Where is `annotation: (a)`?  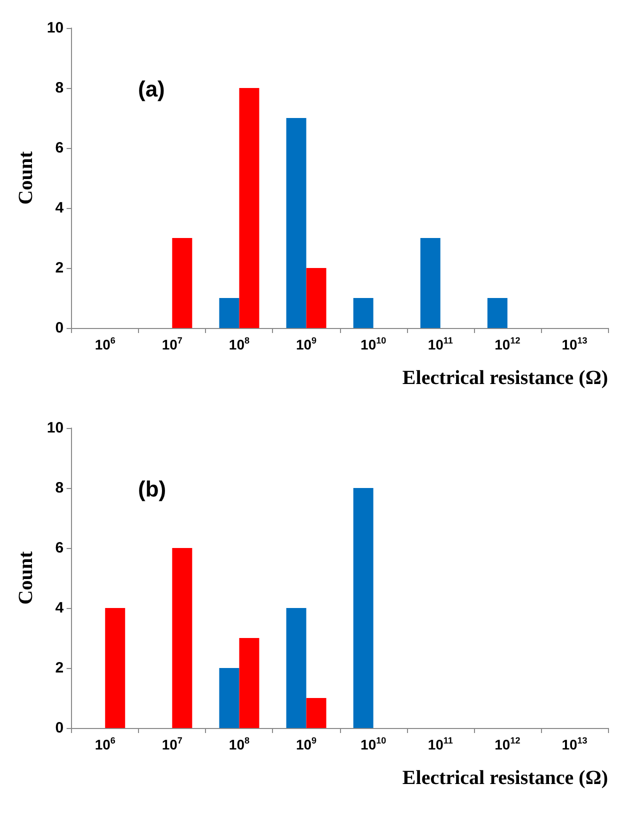
annotation: (a) is located at coordinates (151, 89).